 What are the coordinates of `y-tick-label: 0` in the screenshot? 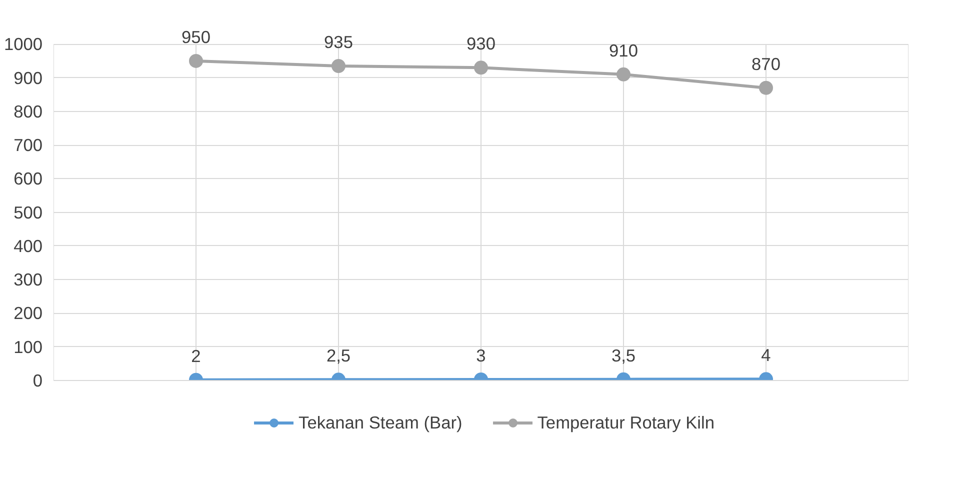 It's located at (37, 380).